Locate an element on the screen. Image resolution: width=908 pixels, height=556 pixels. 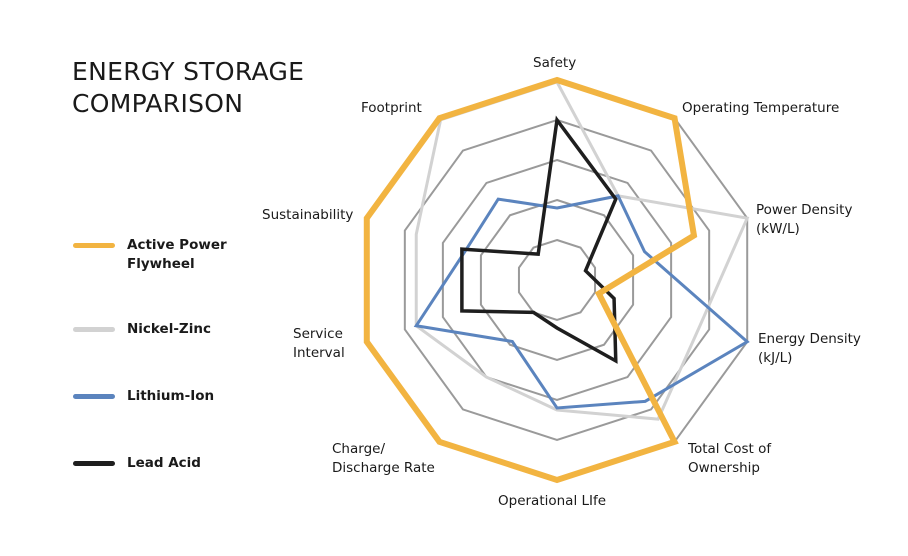
legend-item-flywheel: Active Power Flywheel is located at coordinates (150, 255).